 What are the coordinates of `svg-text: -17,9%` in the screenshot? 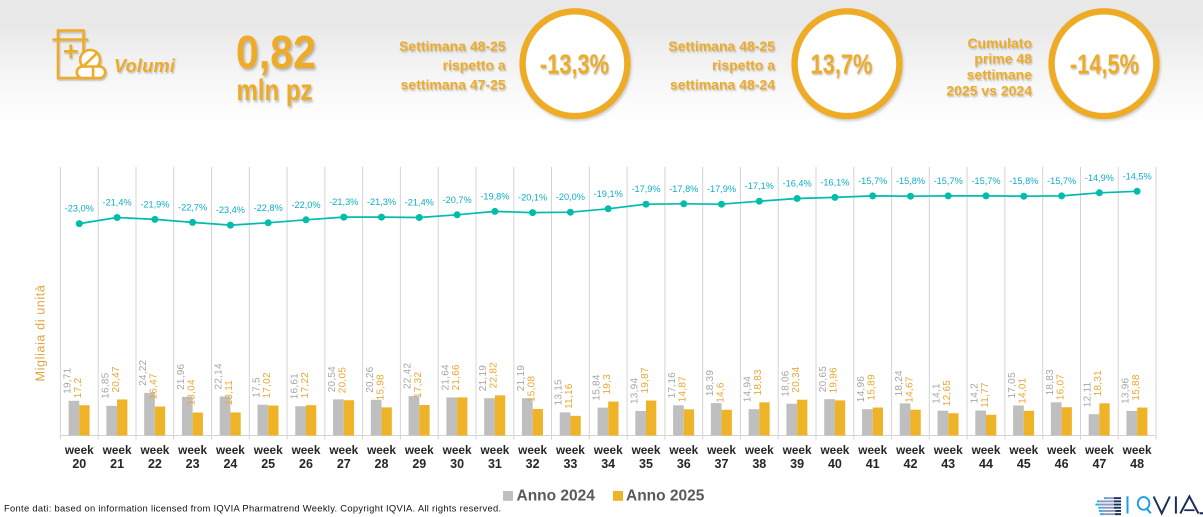 It's located at (721, 189).